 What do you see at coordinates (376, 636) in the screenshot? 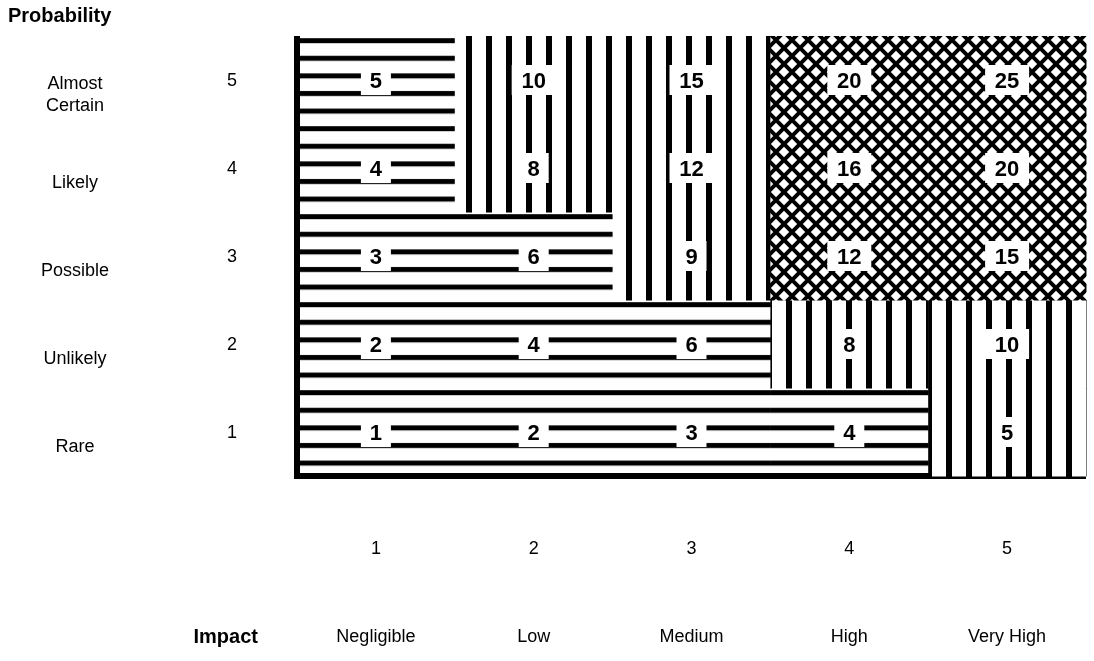
I see `text: Negligible` at bounding box center [376, 636].